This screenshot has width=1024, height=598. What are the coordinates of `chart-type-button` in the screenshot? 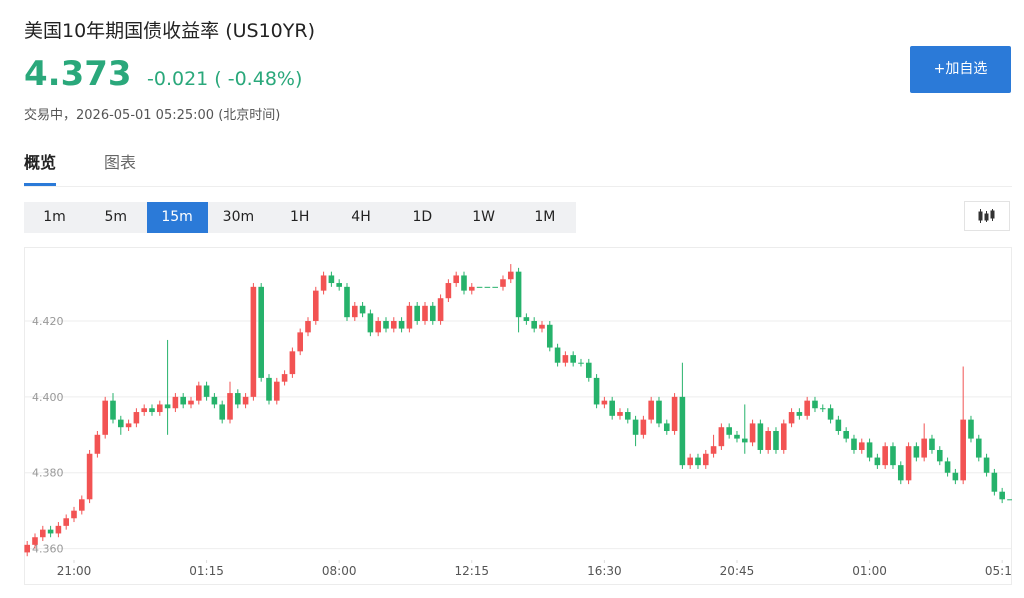 It's located at (987, 216).